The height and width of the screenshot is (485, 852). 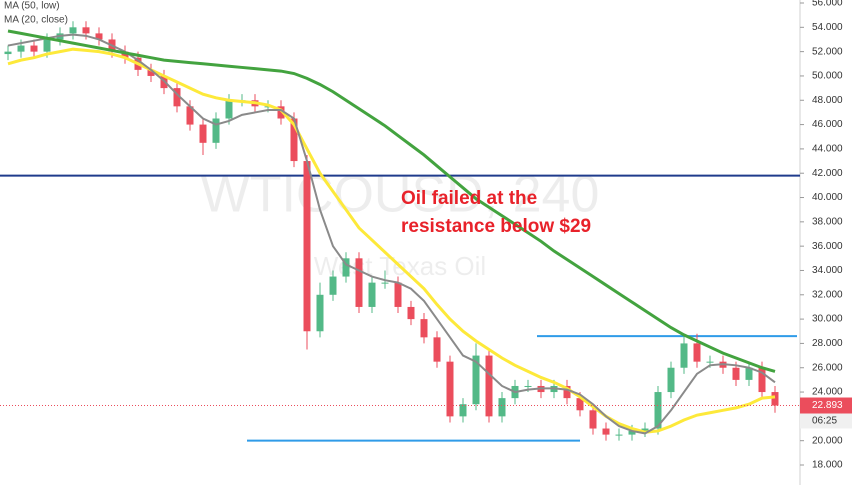 I want to click on y-tick-label: 18.000, so click(x=827, y=465).